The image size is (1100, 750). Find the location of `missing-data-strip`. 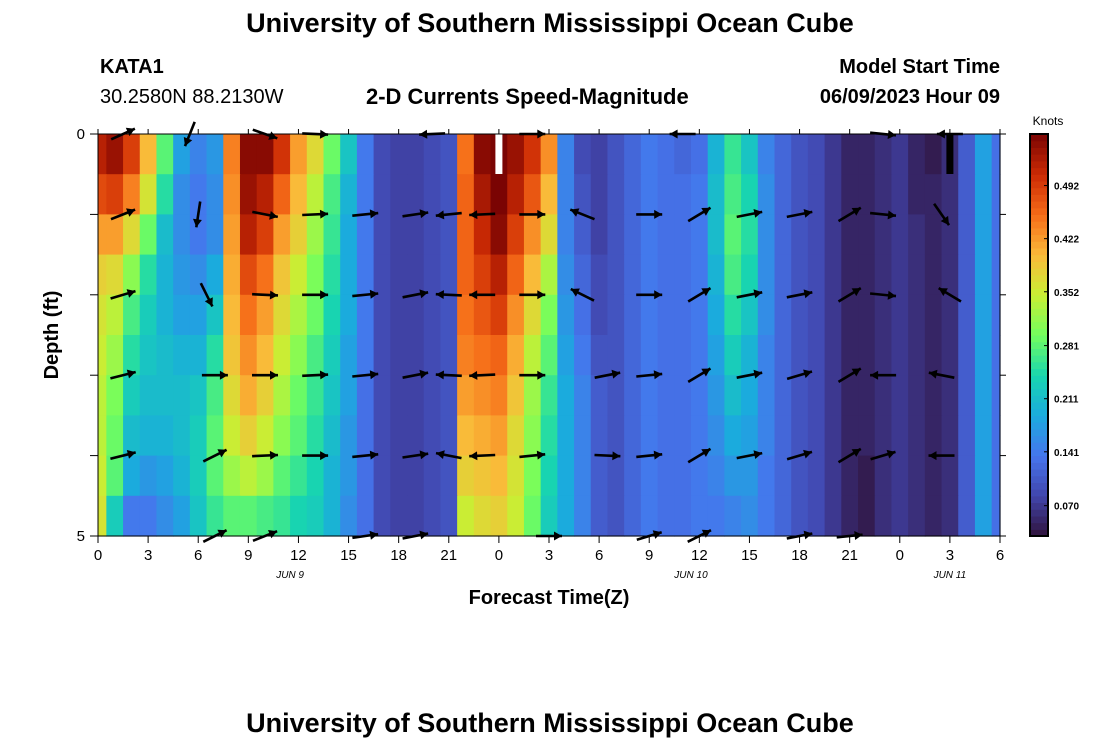

missing-data-strip is located at coordinates (499, 154).